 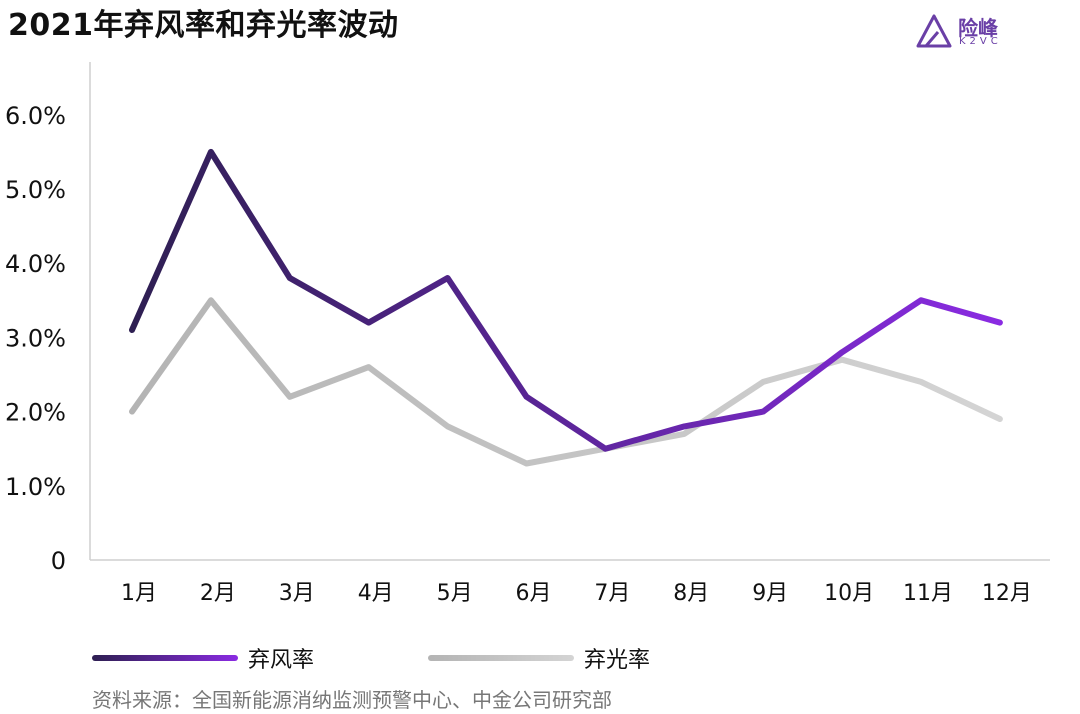 I want to click on brand-logo: 险峰 K2VC, so click(x=966, y=31).